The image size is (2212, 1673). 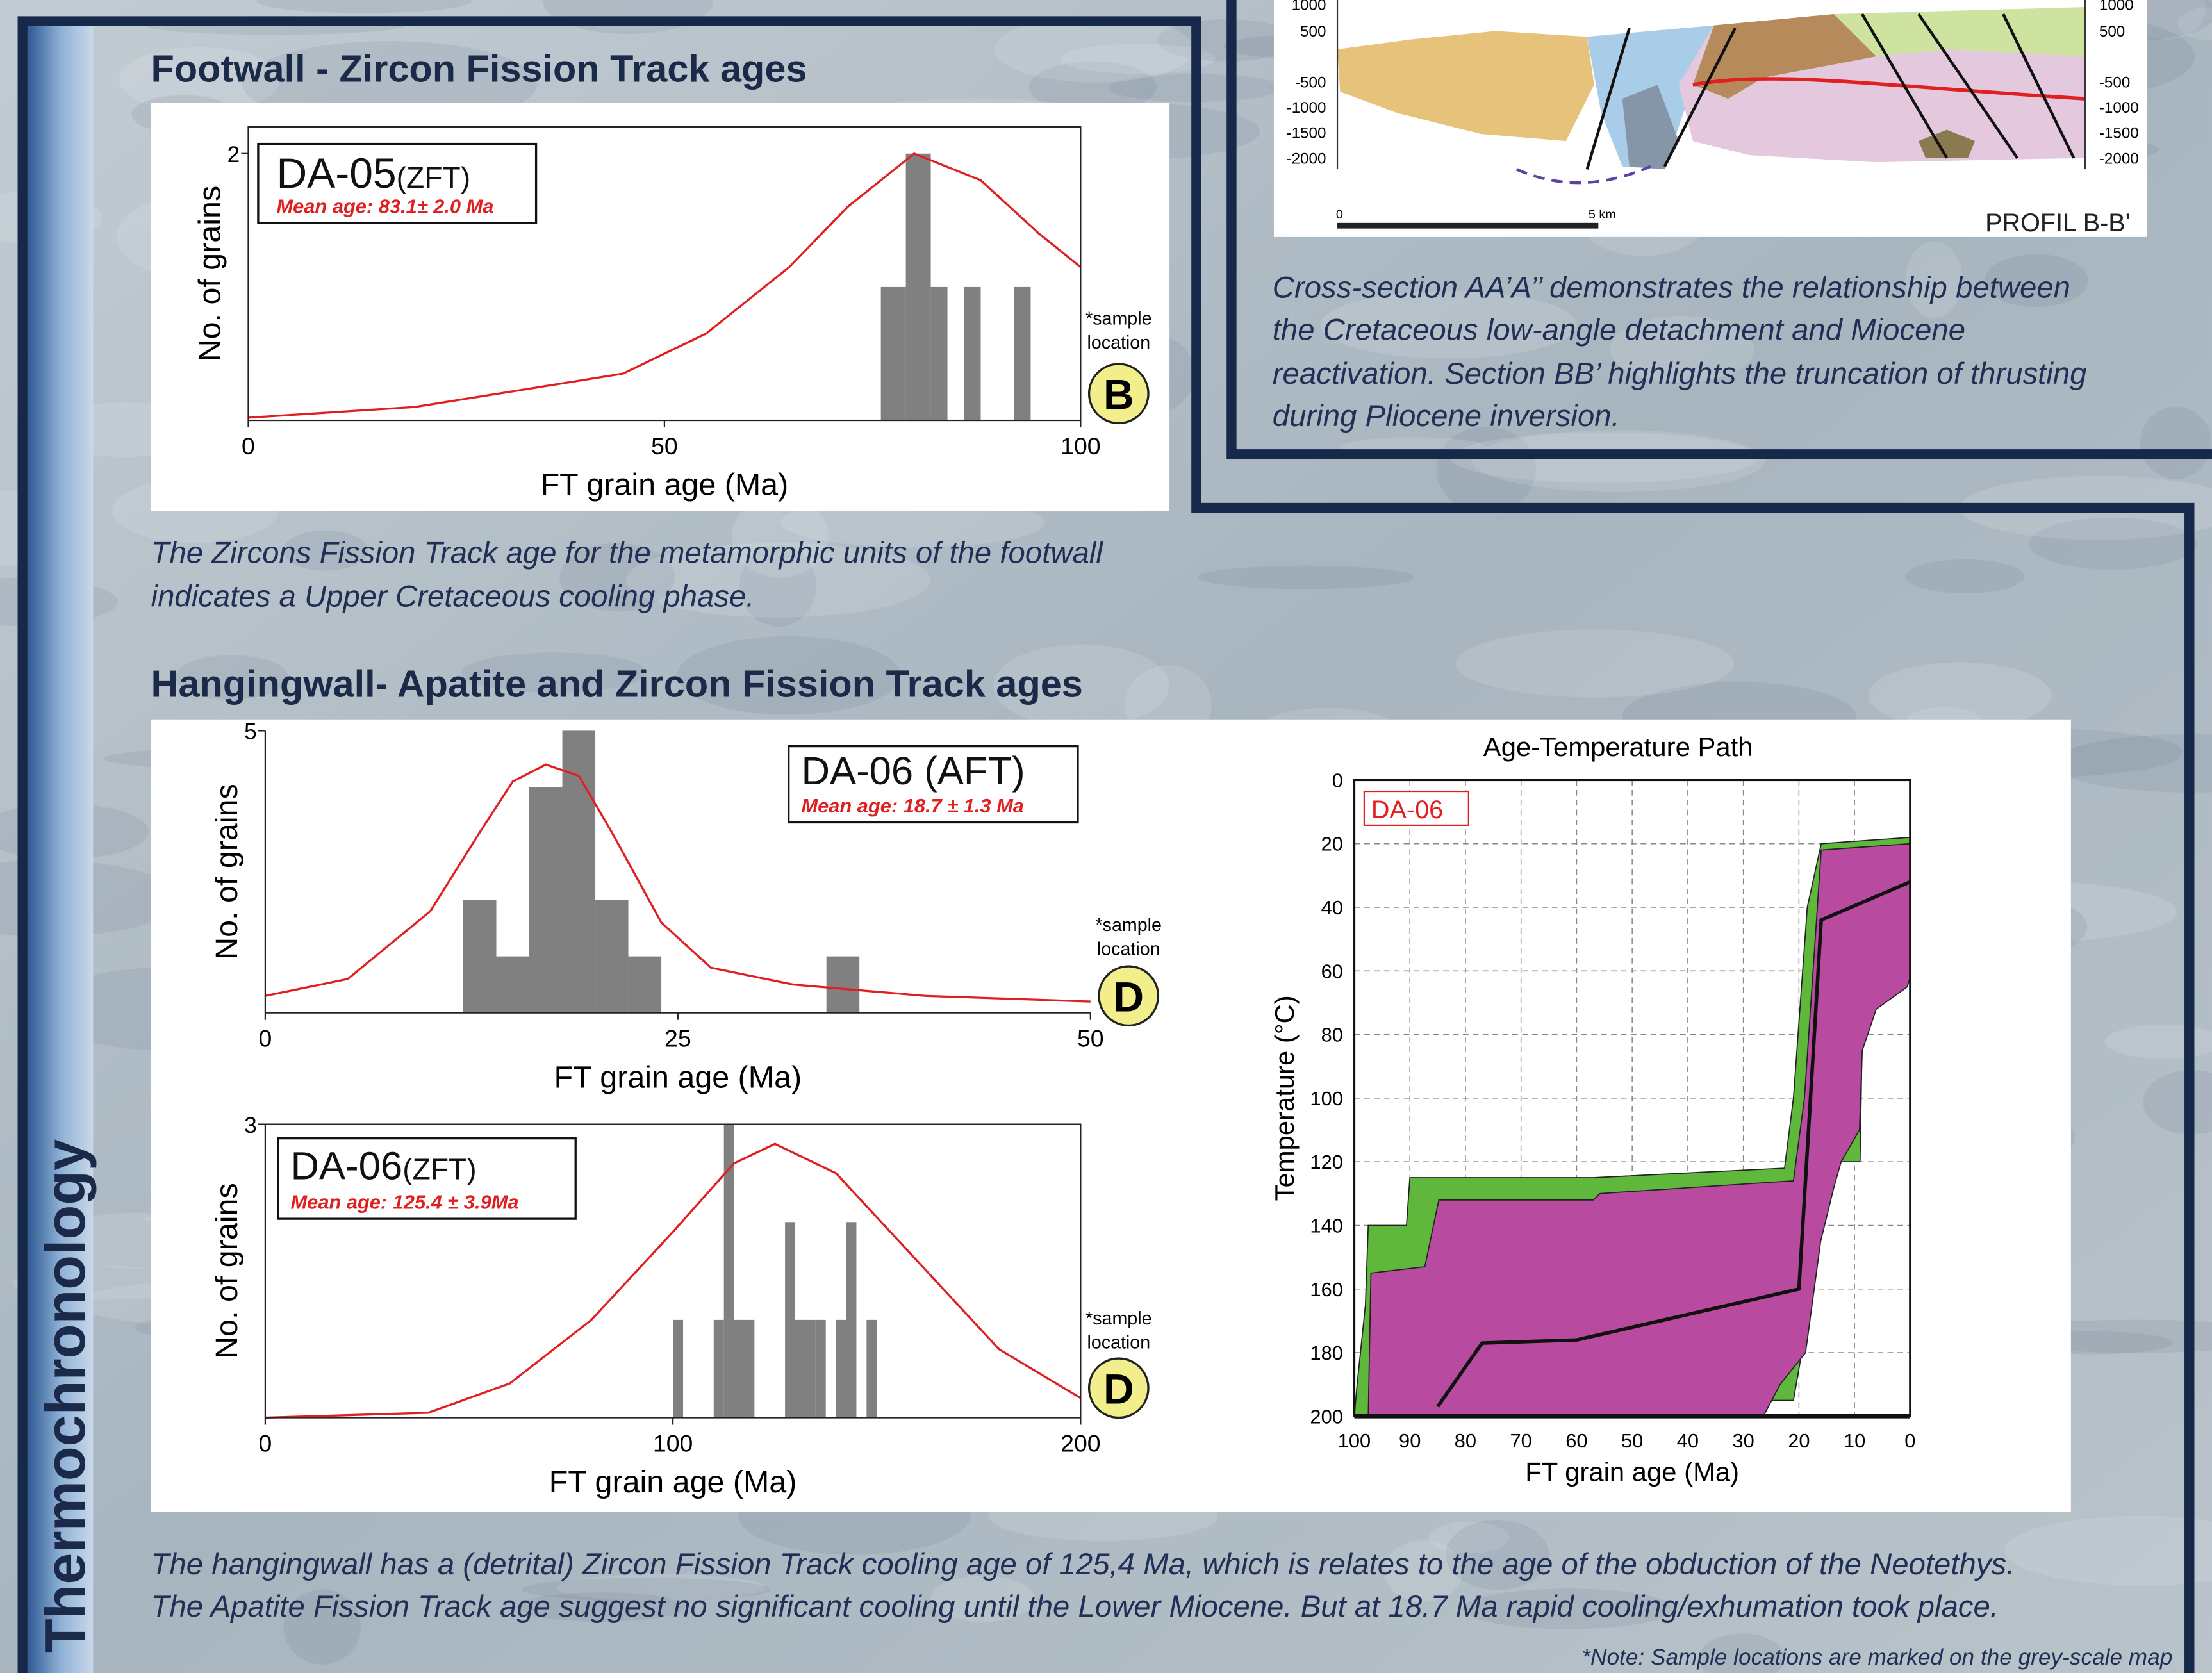 What do you see at coordinates (1521, 1441) in the screenshot?
I see `x-tick-label: 70` at bounding box center [1521, 1441].